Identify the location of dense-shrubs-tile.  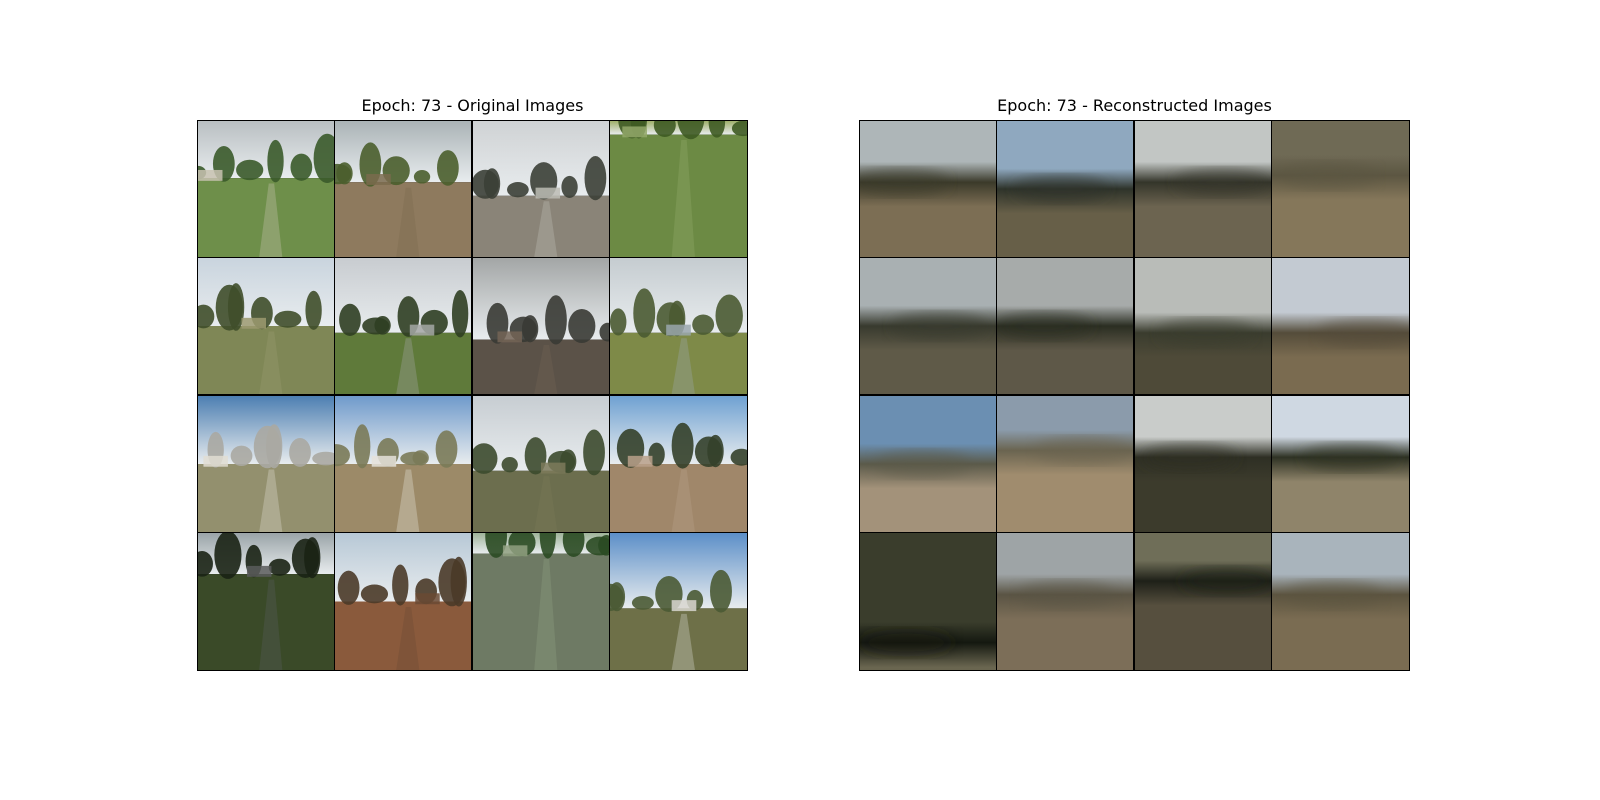
(678, 189).